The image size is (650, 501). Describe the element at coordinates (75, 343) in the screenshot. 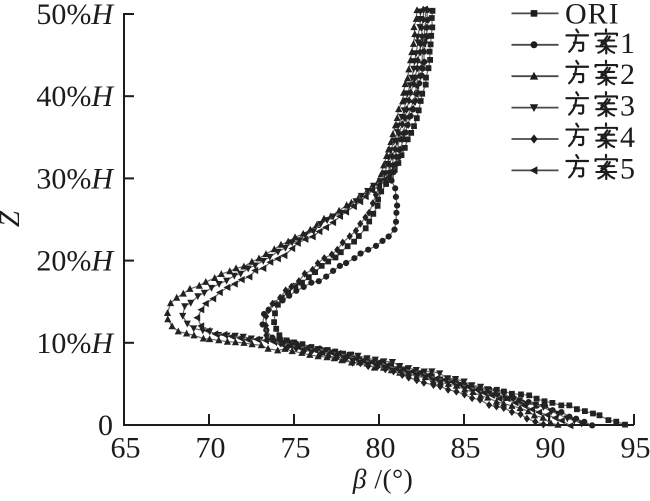

I see `svg-text: 10%H` at that location.